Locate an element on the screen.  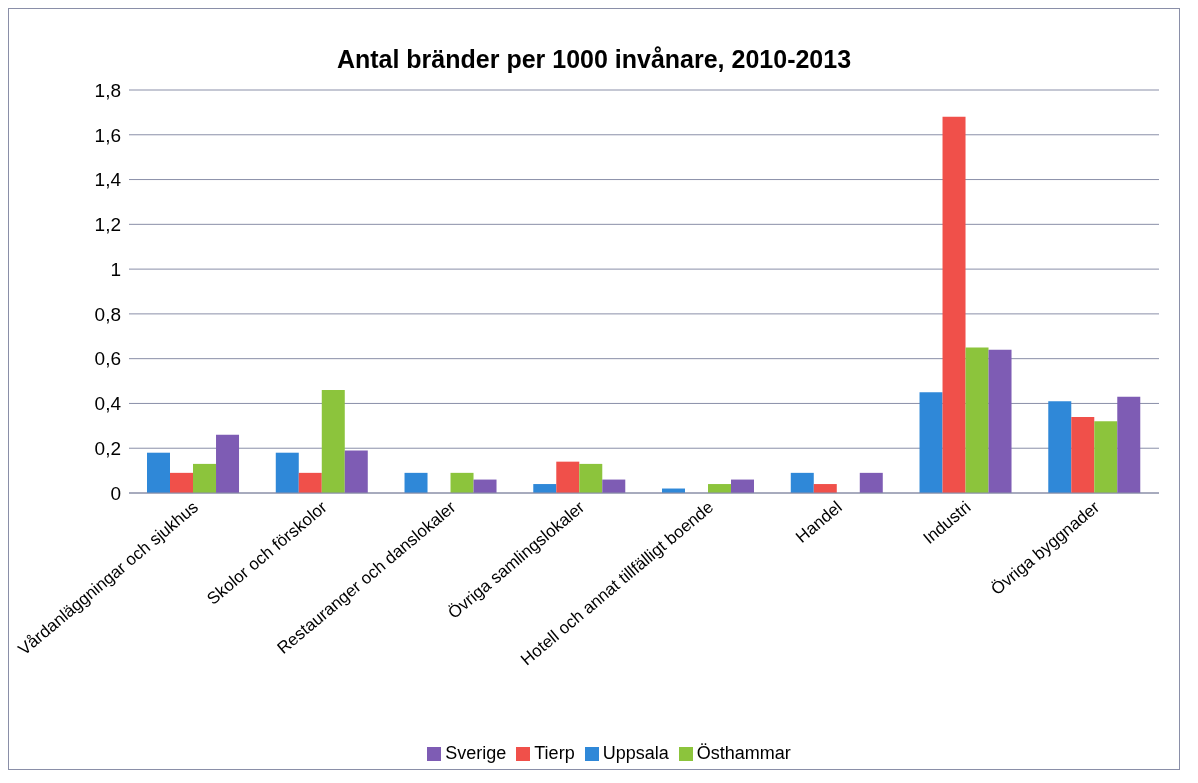
y-tick-label: 1,4 is located at coordinates (108, 180).